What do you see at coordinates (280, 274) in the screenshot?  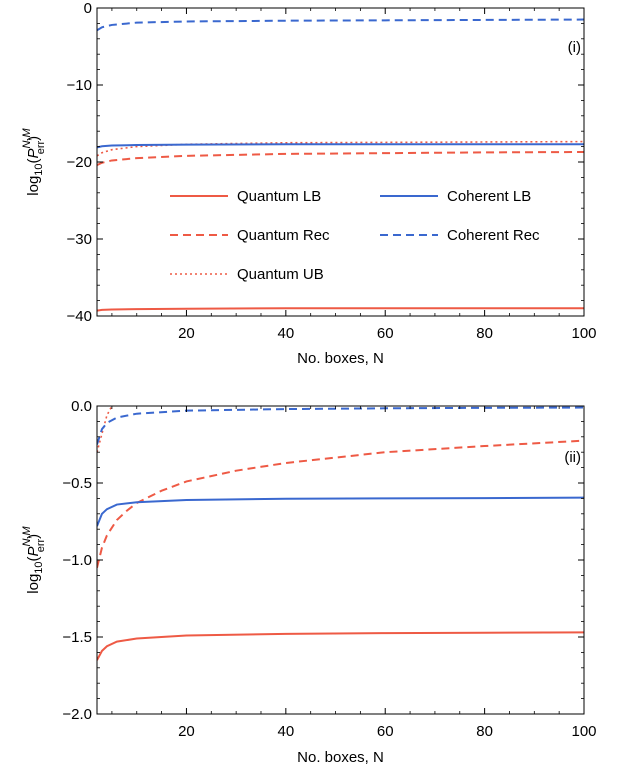 I see `legend-label: Quantum UB` at bounding box center [280, 274].